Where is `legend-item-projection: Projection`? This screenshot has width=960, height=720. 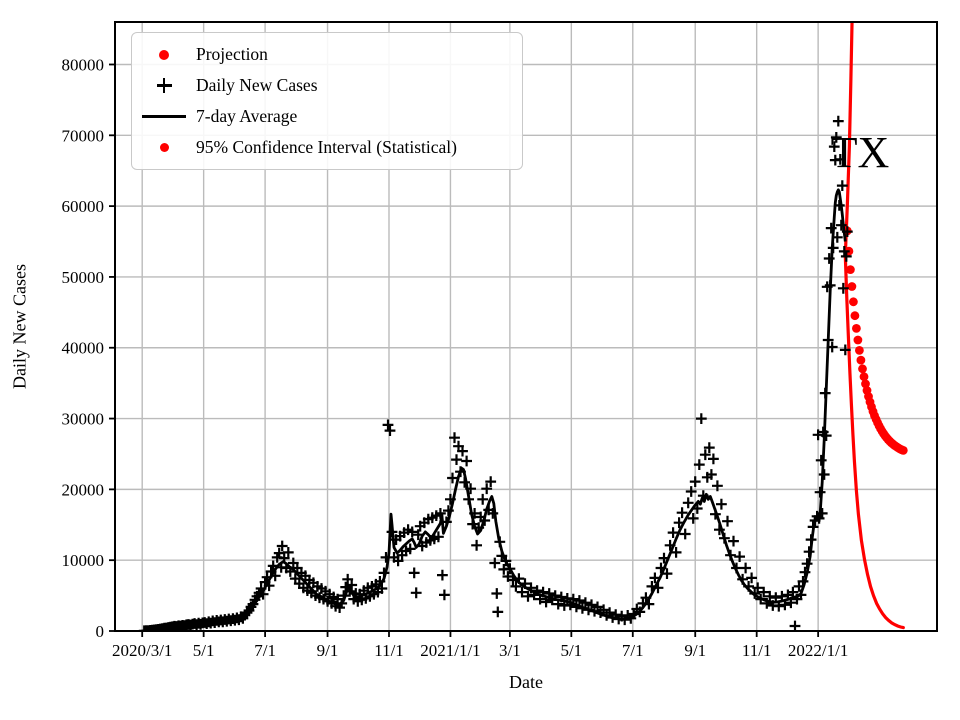
legend-item-projection: Projection is located at coordinates (327, 54).